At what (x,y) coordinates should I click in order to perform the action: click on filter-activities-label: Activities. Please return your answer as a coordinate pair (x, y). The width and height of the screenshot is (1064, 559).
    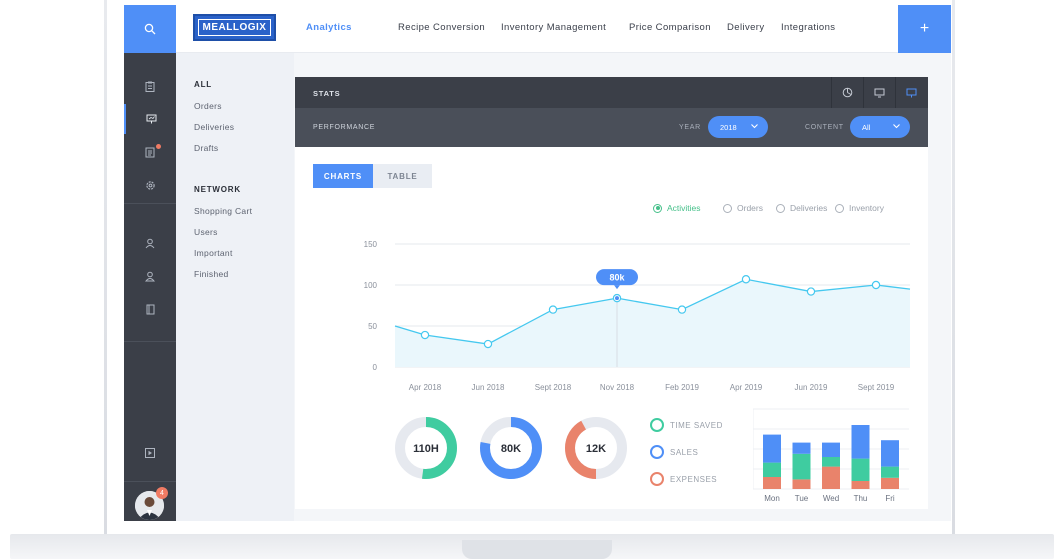
    Looking at the image, I should click on (684, 208).